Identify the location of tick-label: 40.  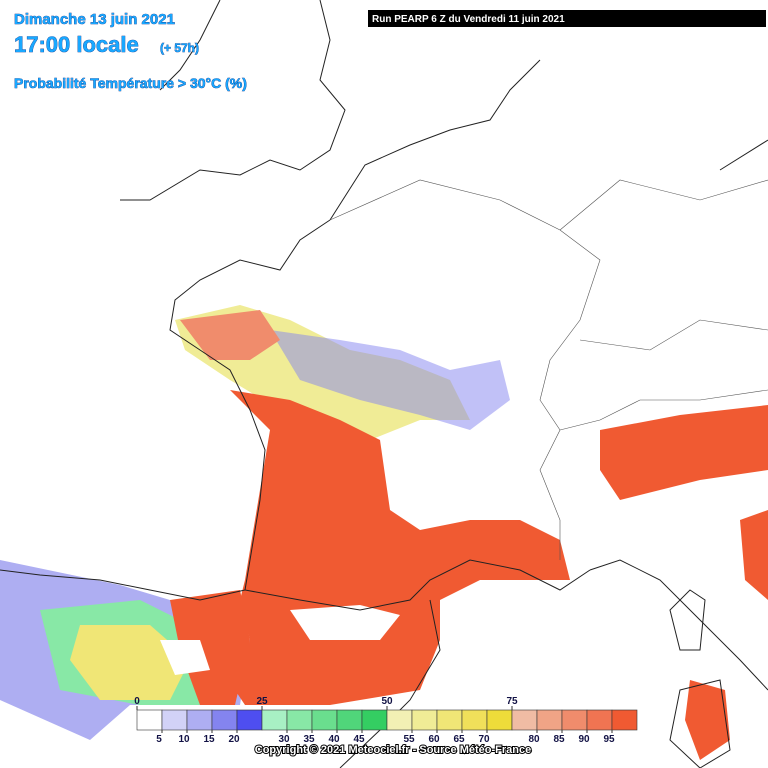
(334, 739).